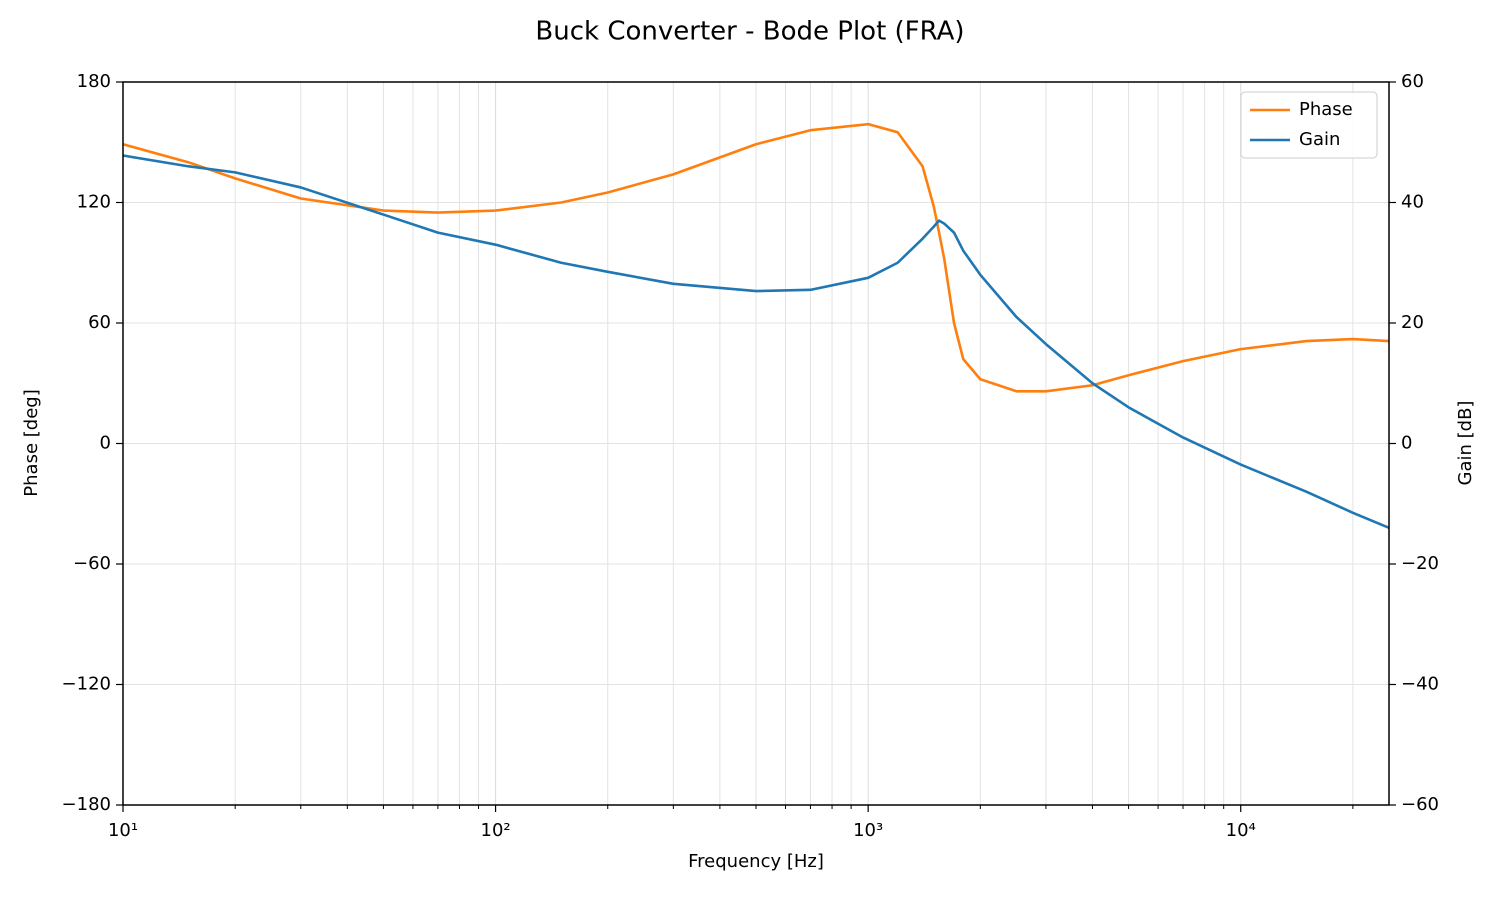 The width and height of the screenshot is (1500, 900). Describe the element at coordinates (1406, 443) in the screenshot. I see `y2-tick-label: 0` at that location.